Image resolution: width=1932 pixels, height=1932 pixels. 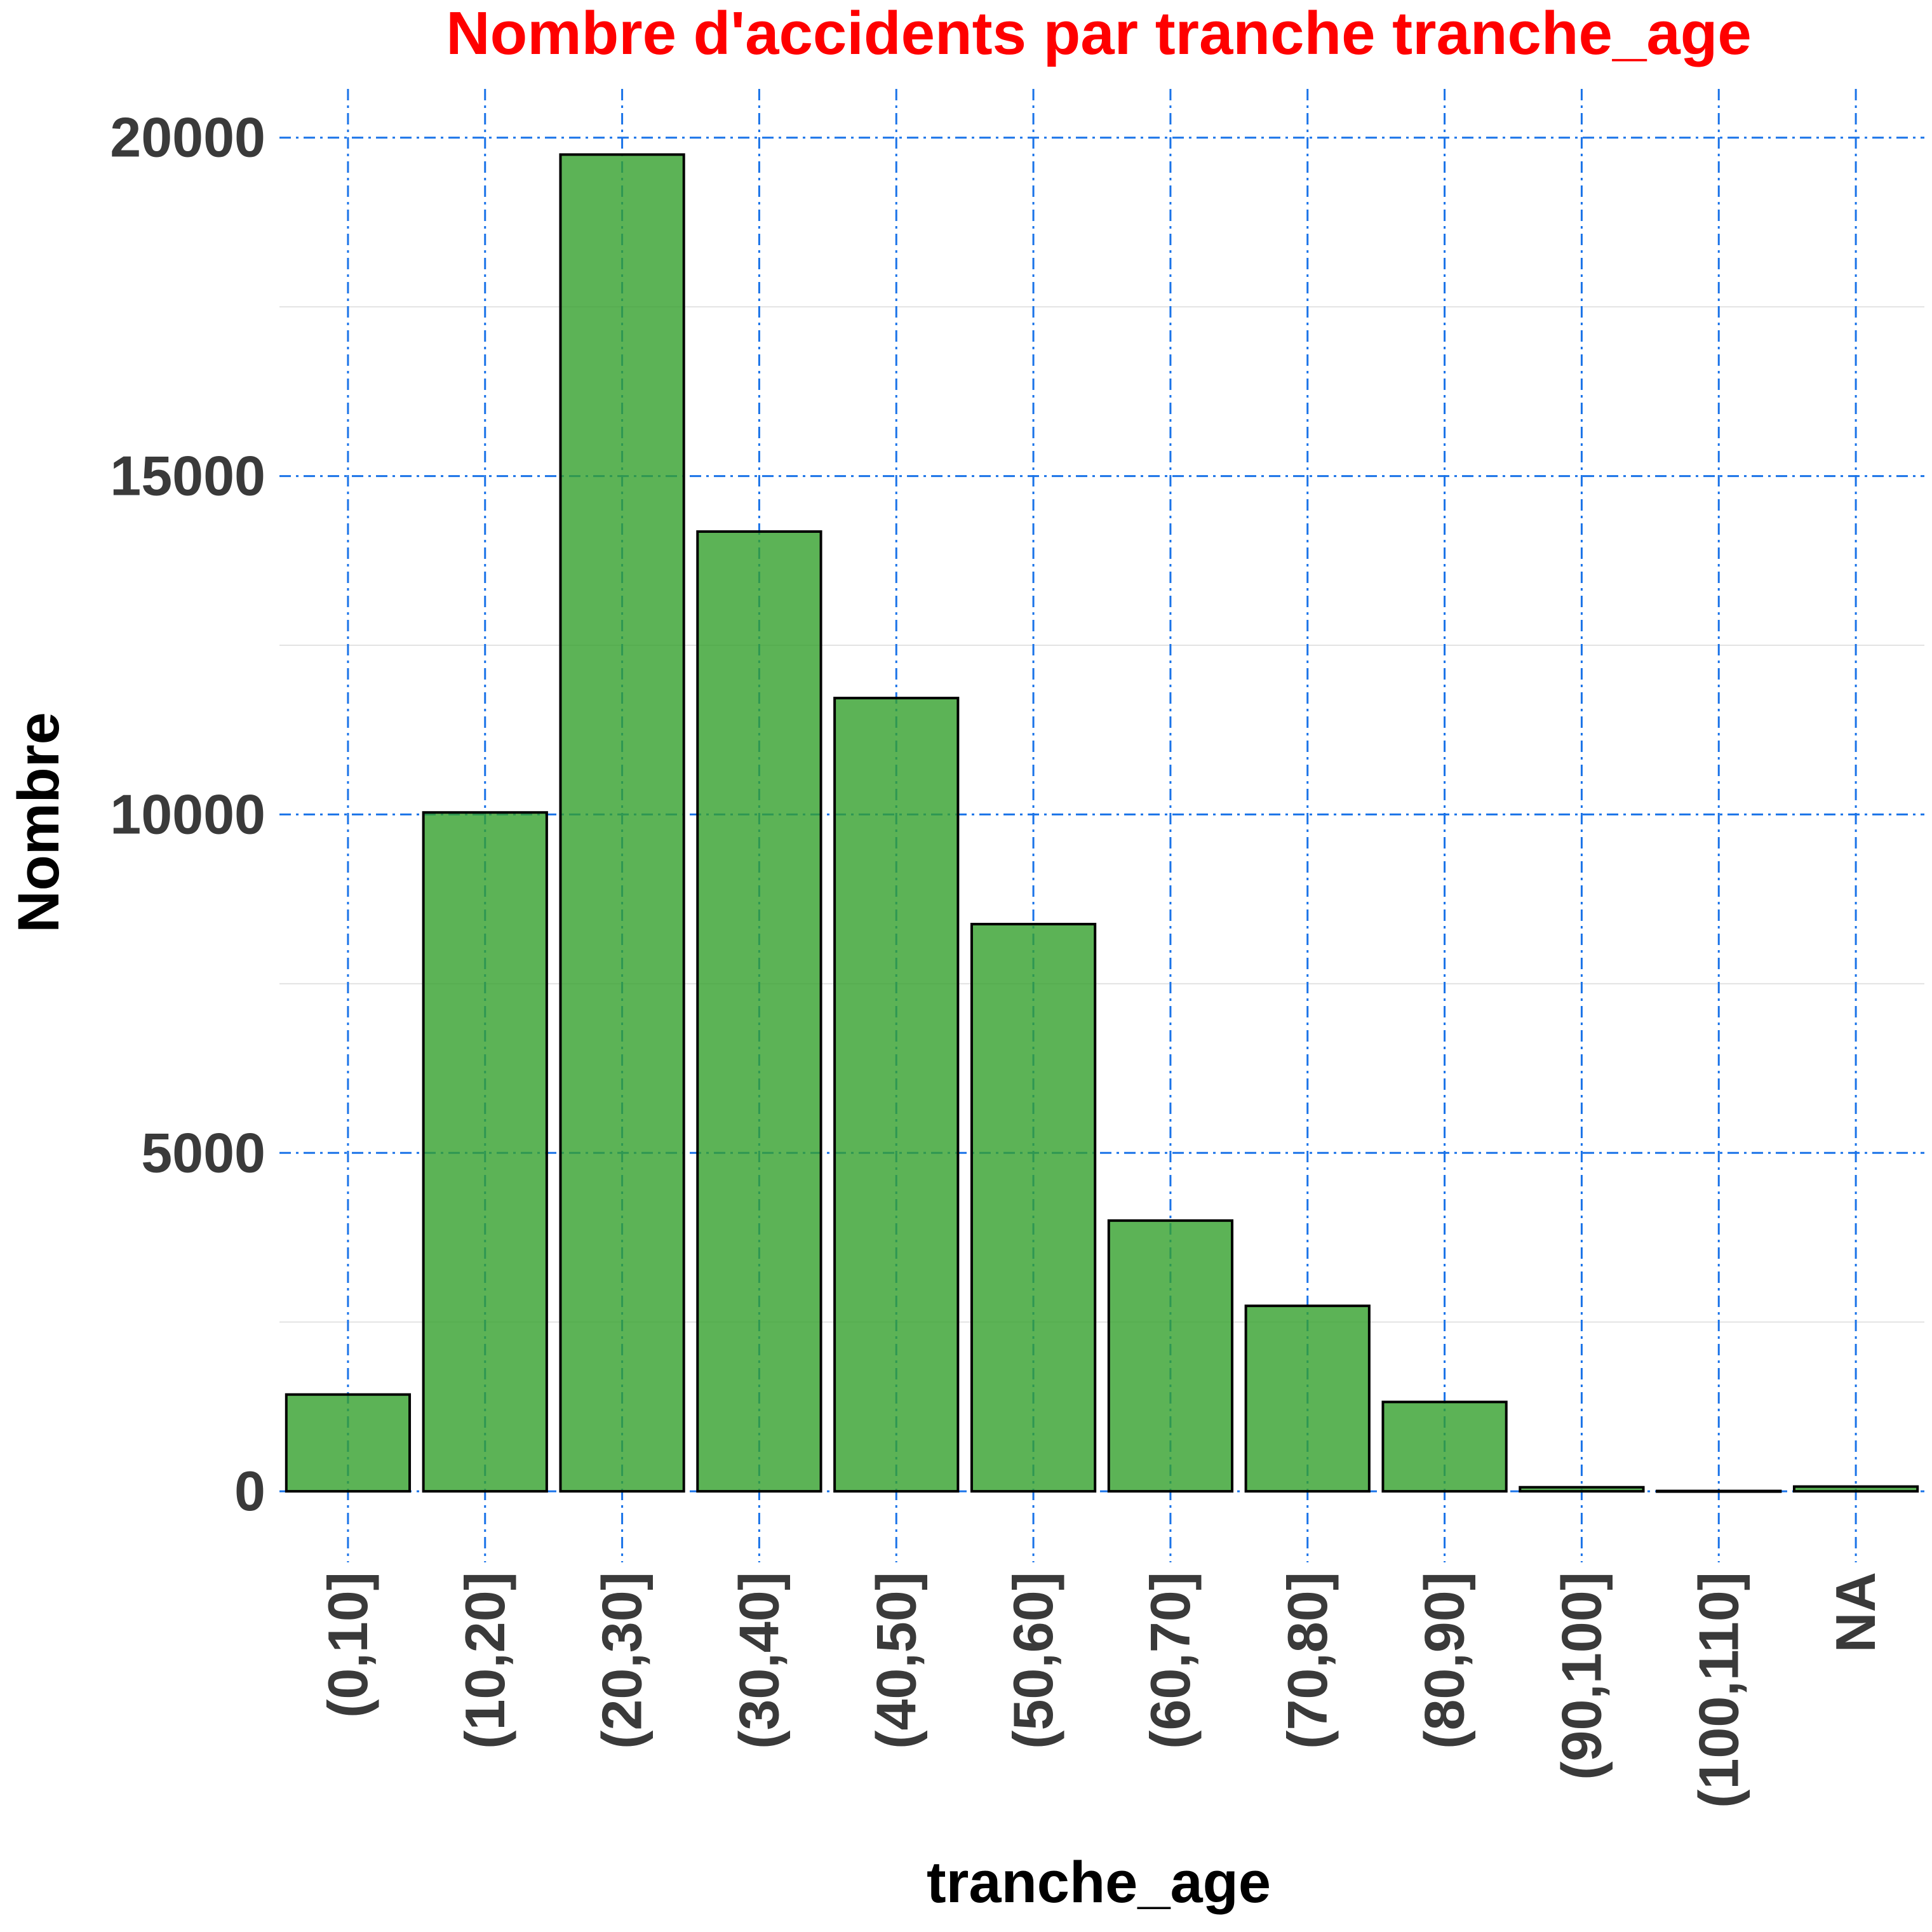 I want to click on y-tick-labels: 0 5000 10000 15000 20000, so click(x=187, y=814).